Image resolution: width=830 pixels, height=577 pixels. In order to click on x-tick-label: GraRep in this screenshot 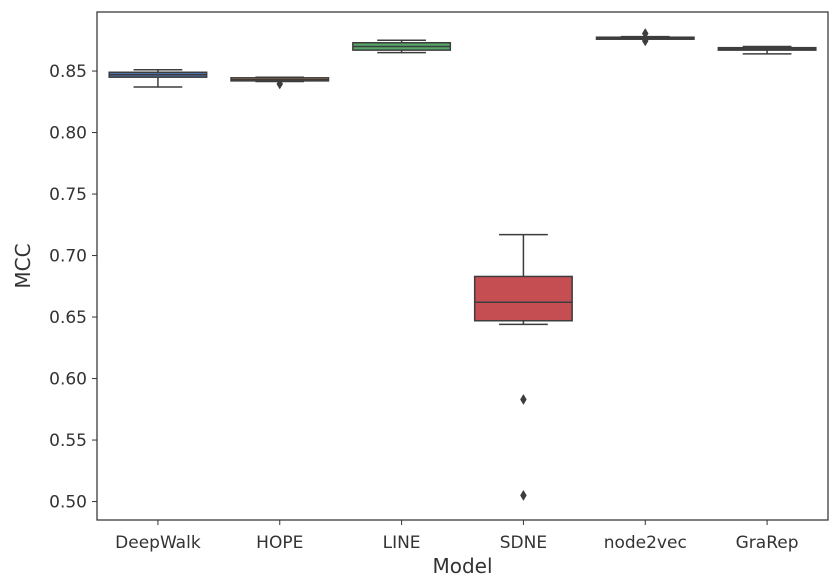, I will do `click(767, 543)`.